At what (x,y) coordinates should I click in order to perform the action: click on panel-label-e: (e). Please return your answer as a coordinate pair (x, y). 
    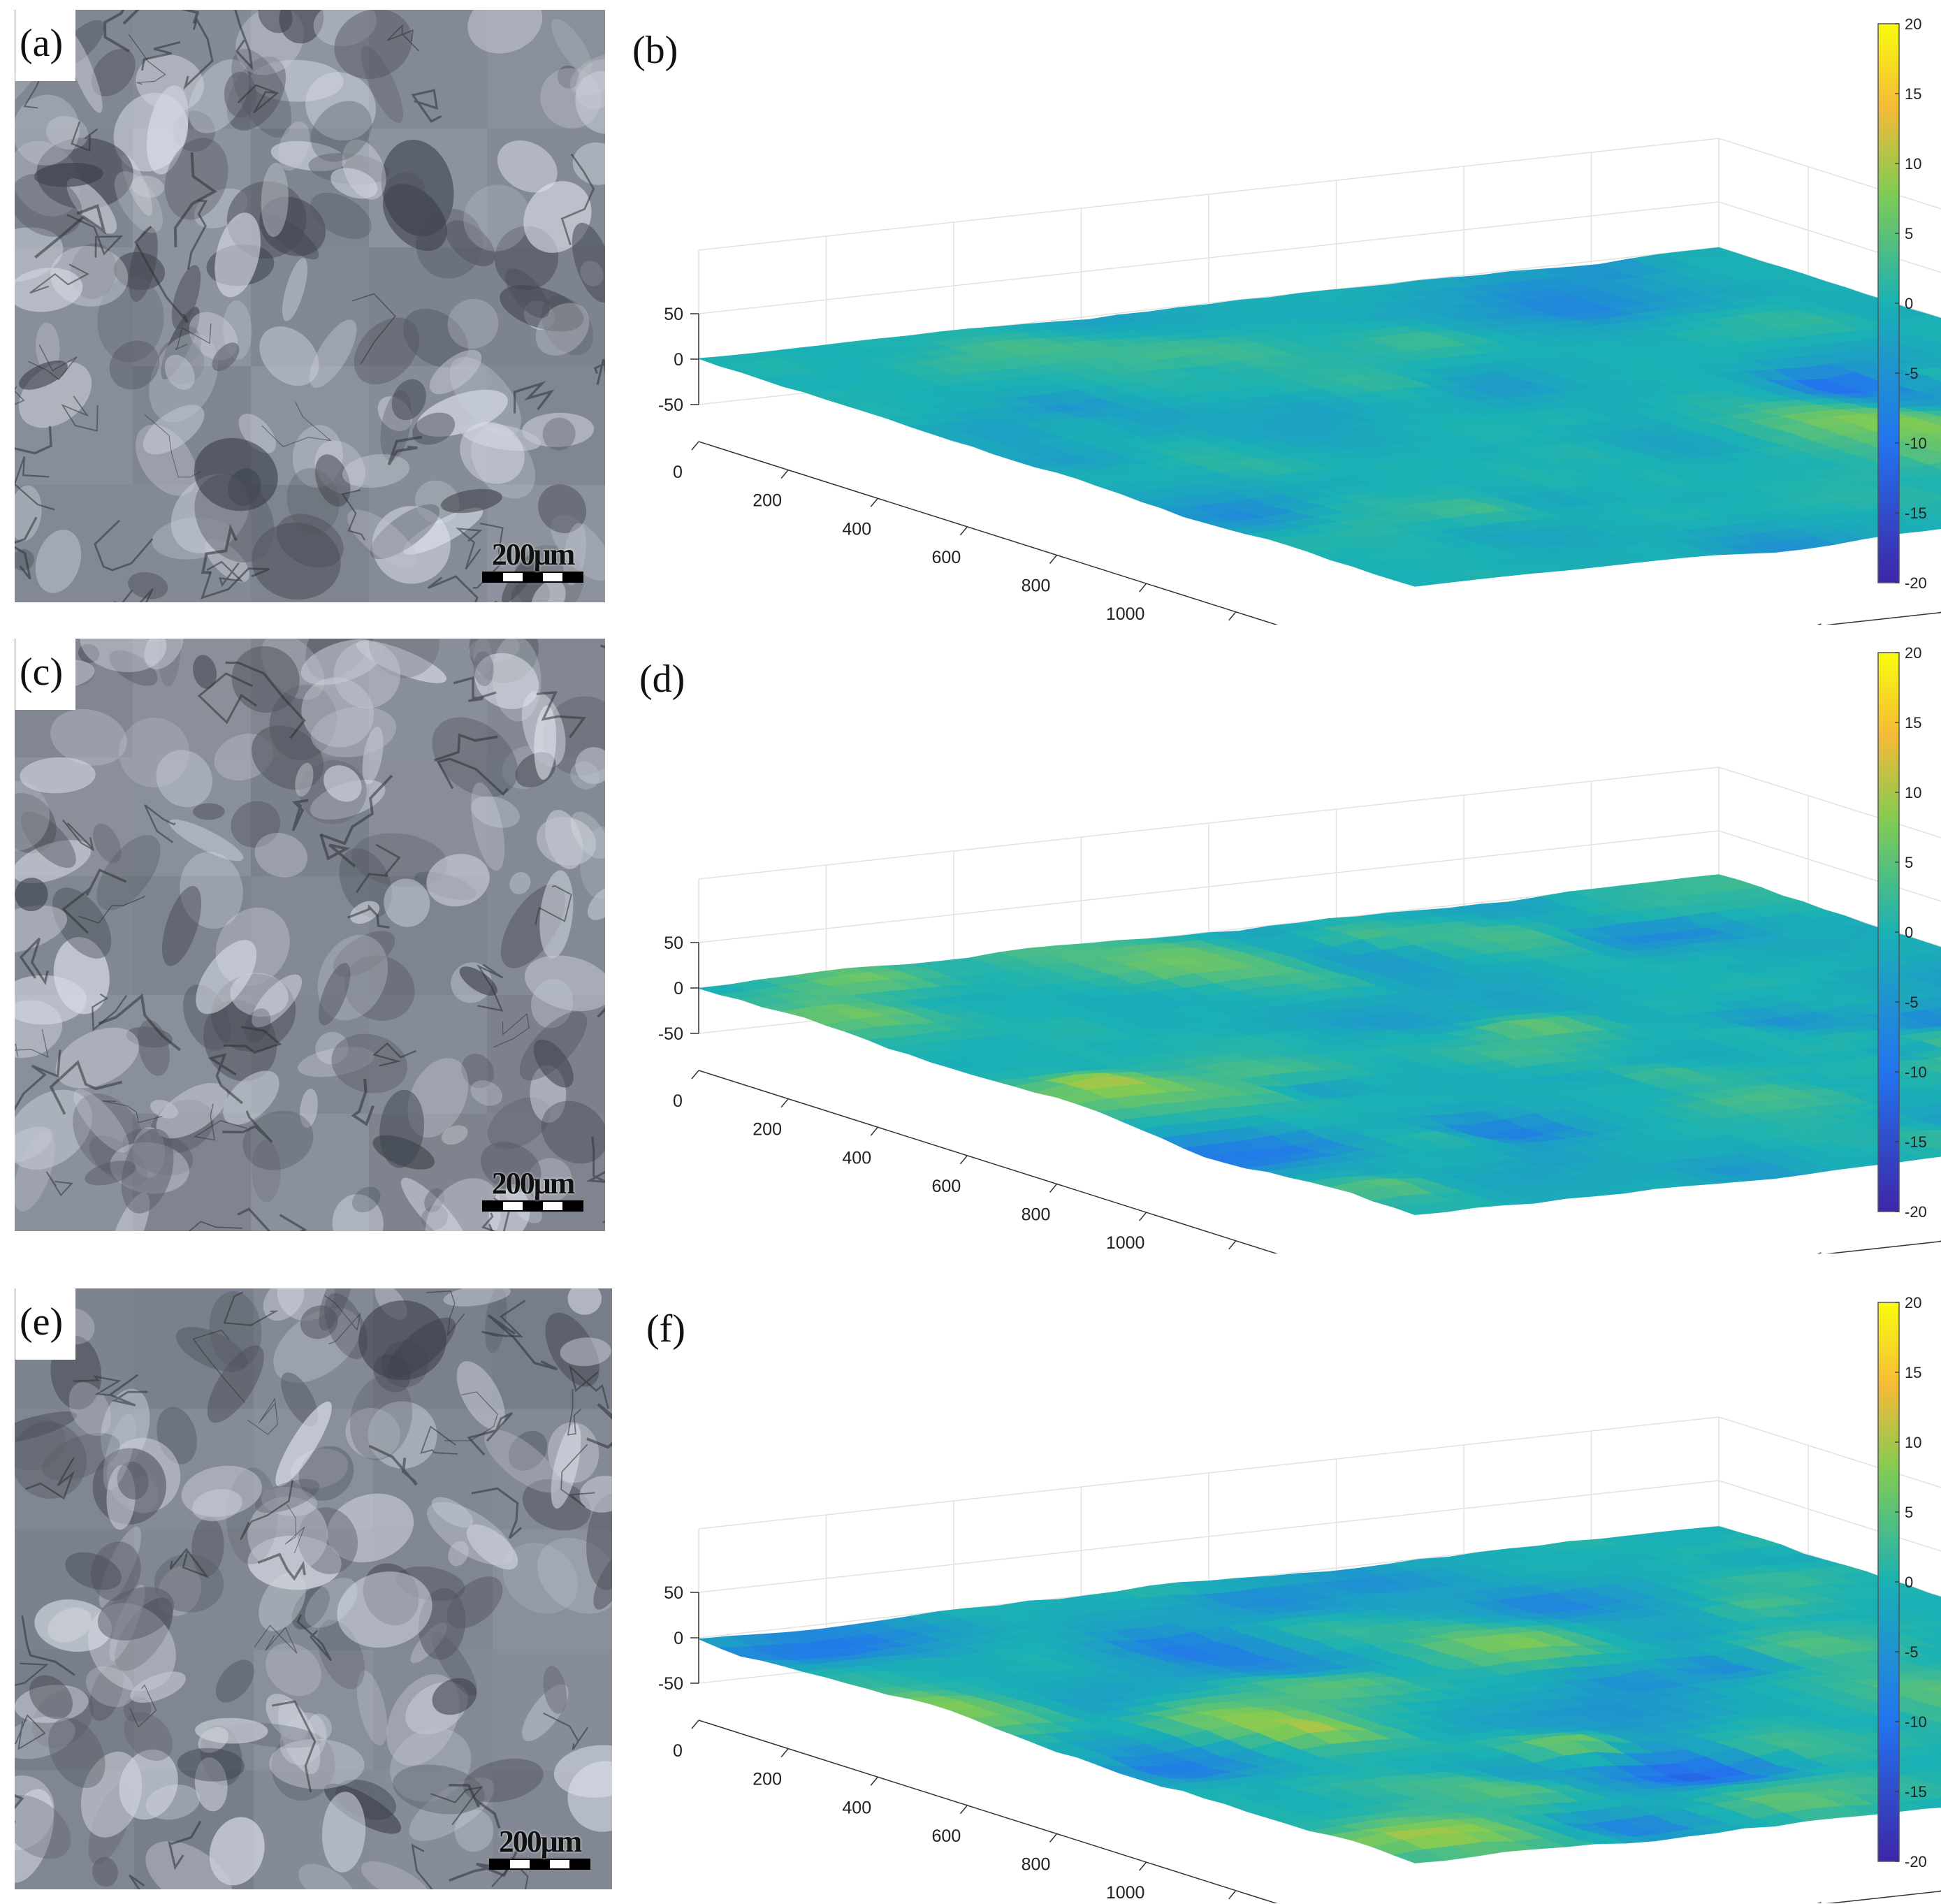
    Looking at the image, I should click on (45, 1324).